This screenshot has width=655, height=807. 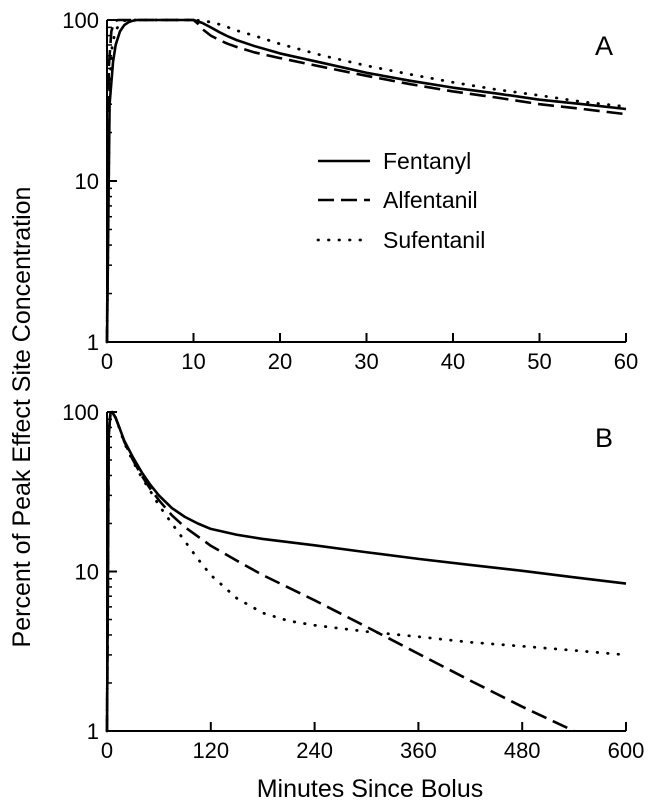 I want to click on legend-item-alfentanil: Alfentanil, so click(x=398, y=200).